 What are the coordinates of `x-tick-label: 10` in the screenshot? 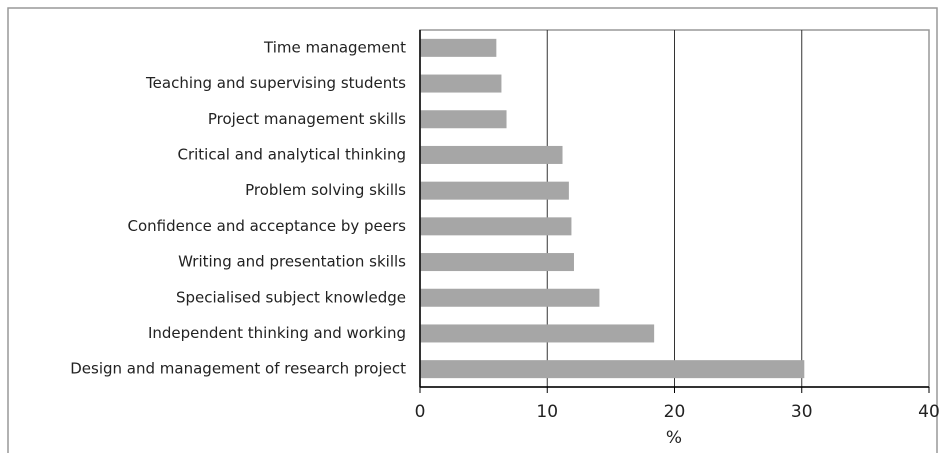 It's located at (547, 412).